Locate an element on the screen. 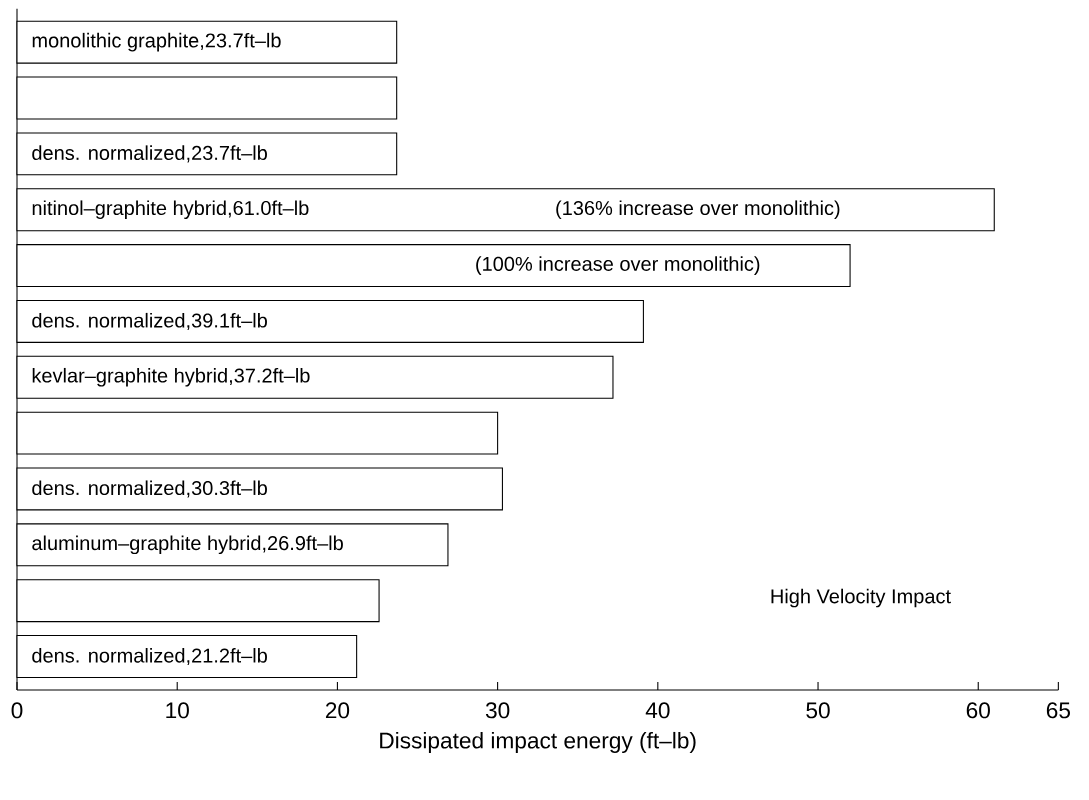 The height and width of the screenshot is (800, 1089). x-axis-title: Dissipated impact energy (ft–lb) is located at coordinates (538, 742).